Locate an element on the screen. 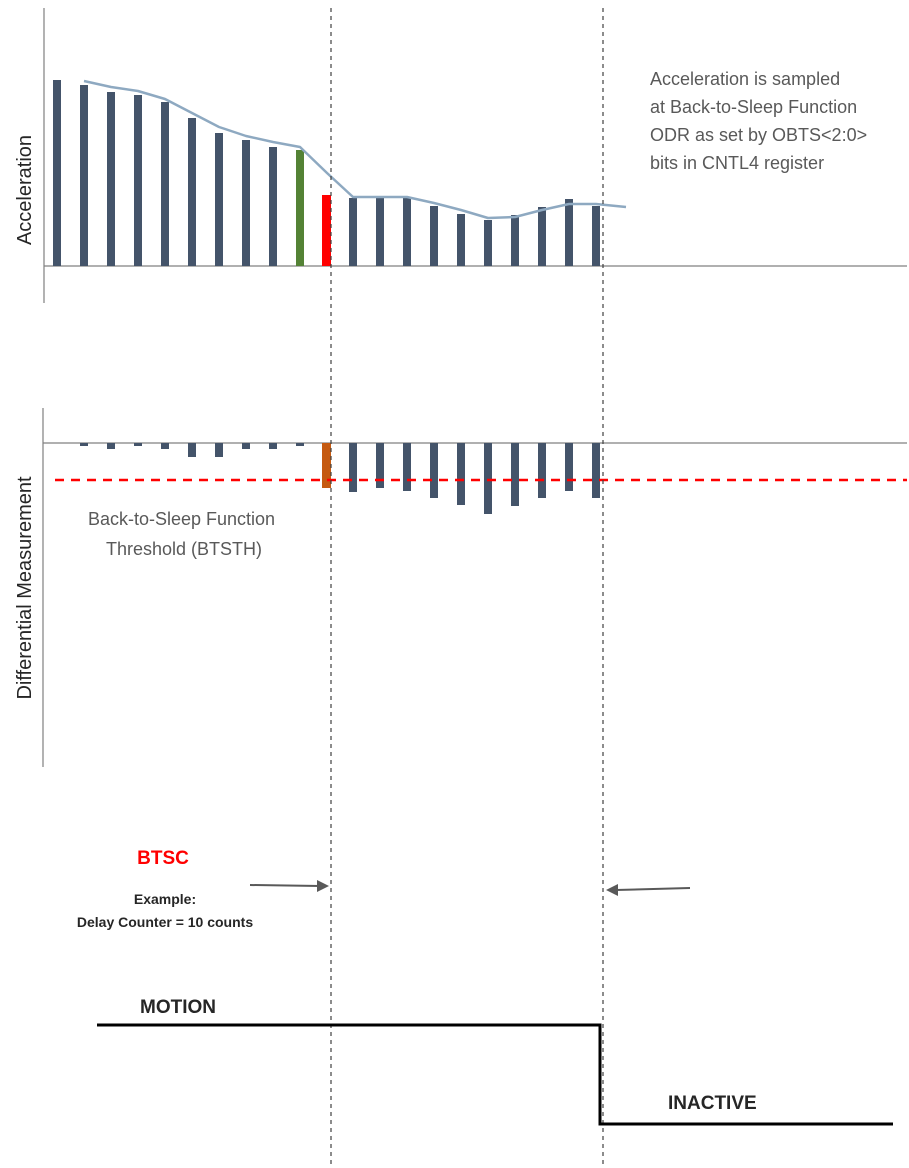 This screenshot has height=1168, width=909. differential-bar-highlight-orange is located at coordinates (326, 465).